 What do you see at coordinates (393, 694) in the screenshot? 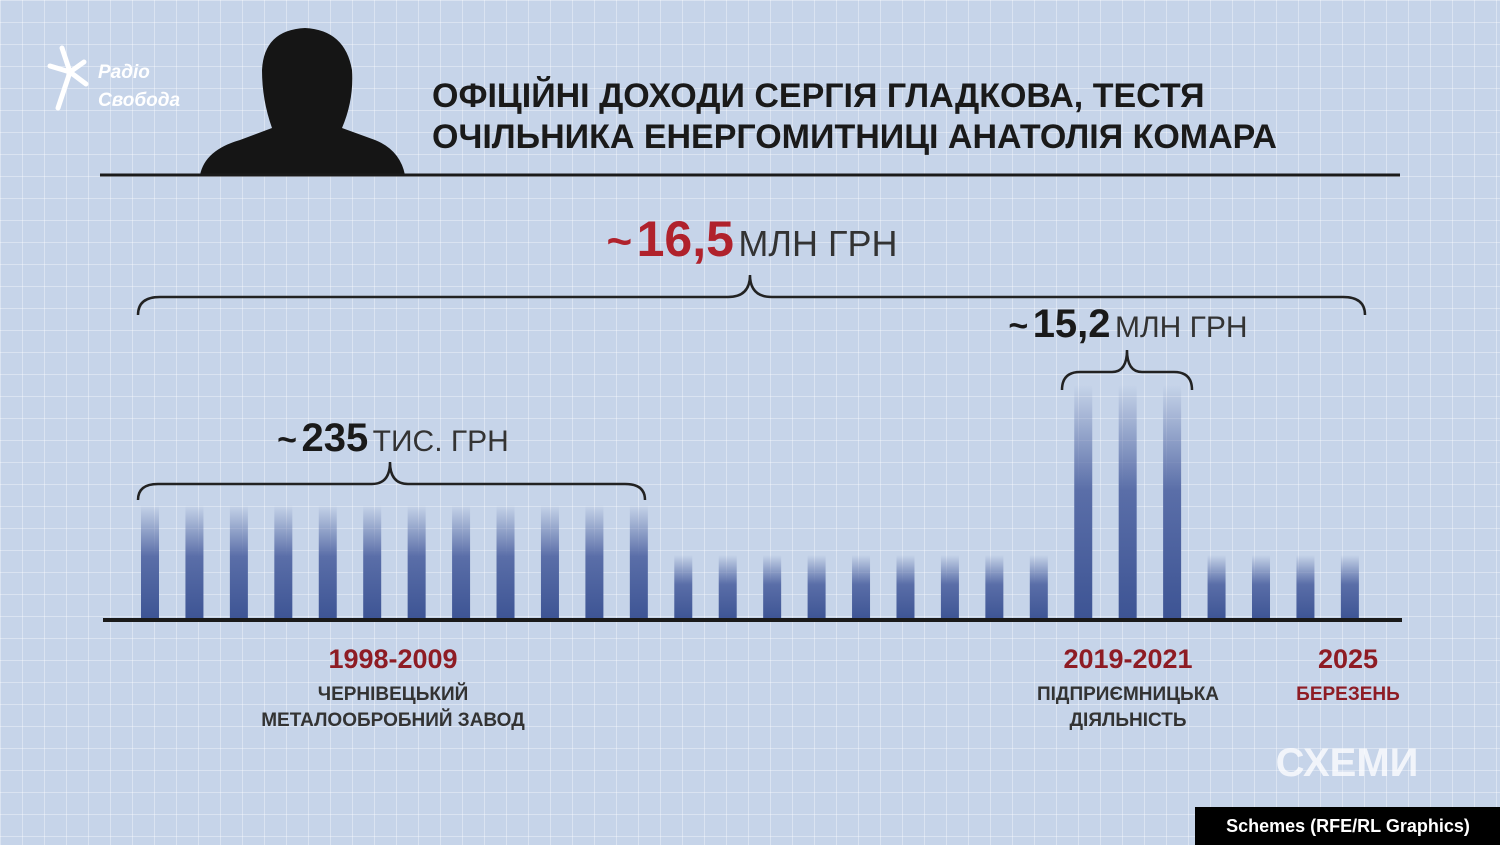
I see `period-description: ЧЕРНІВЕЦЬКИЙ` at bounding box center [393, 694].